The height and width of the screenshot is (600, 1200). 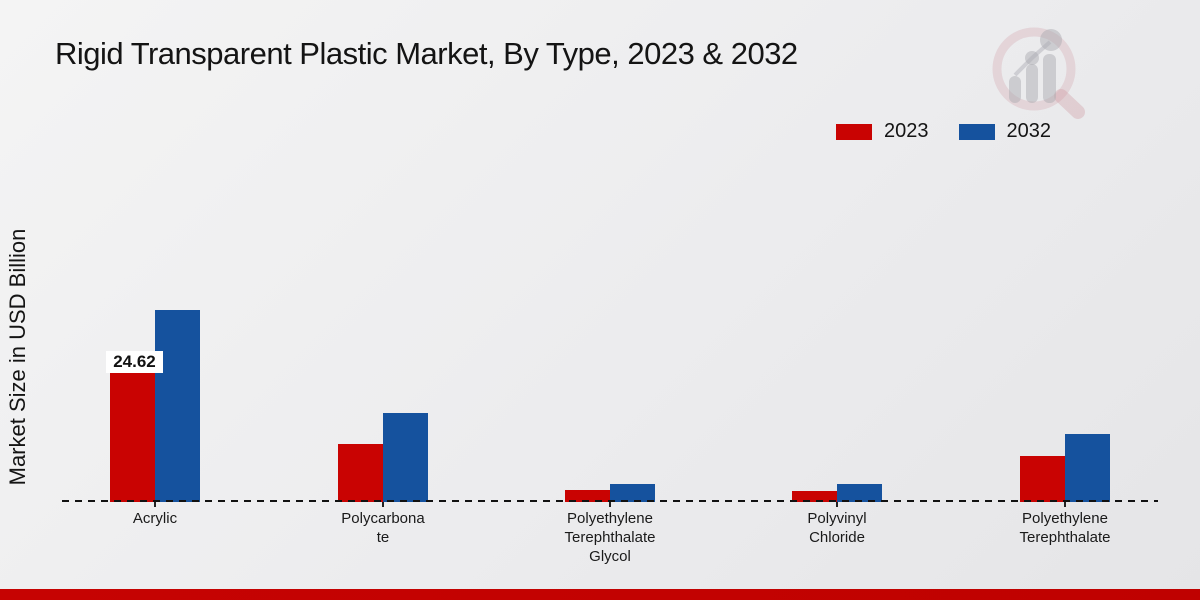 I want to click on bar-2023-acrylic, so click(x=132, y=437).